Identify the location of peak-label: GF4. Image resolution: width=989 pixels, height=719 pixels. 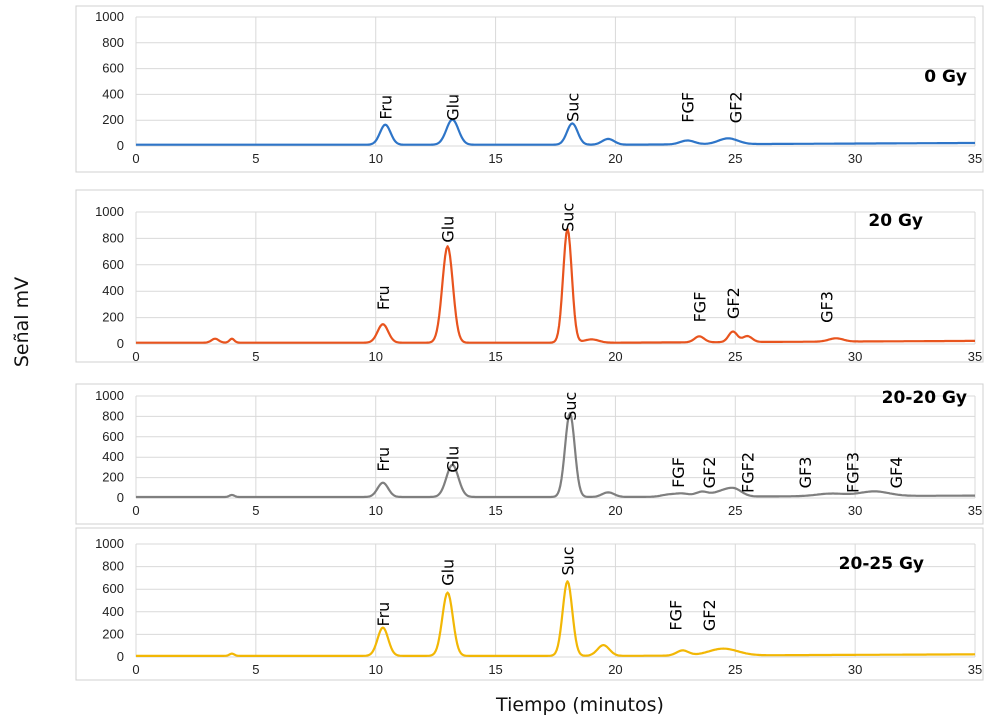
(896, 473).